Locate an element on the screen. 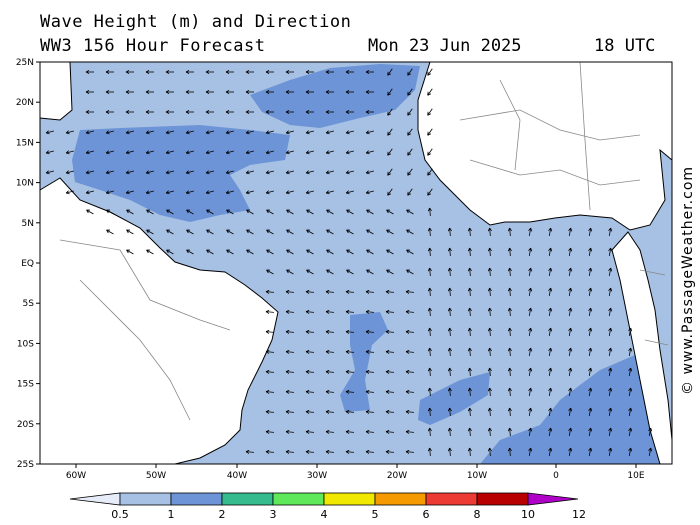  colorbar-label: 3 is located at coordinates (273, 514).